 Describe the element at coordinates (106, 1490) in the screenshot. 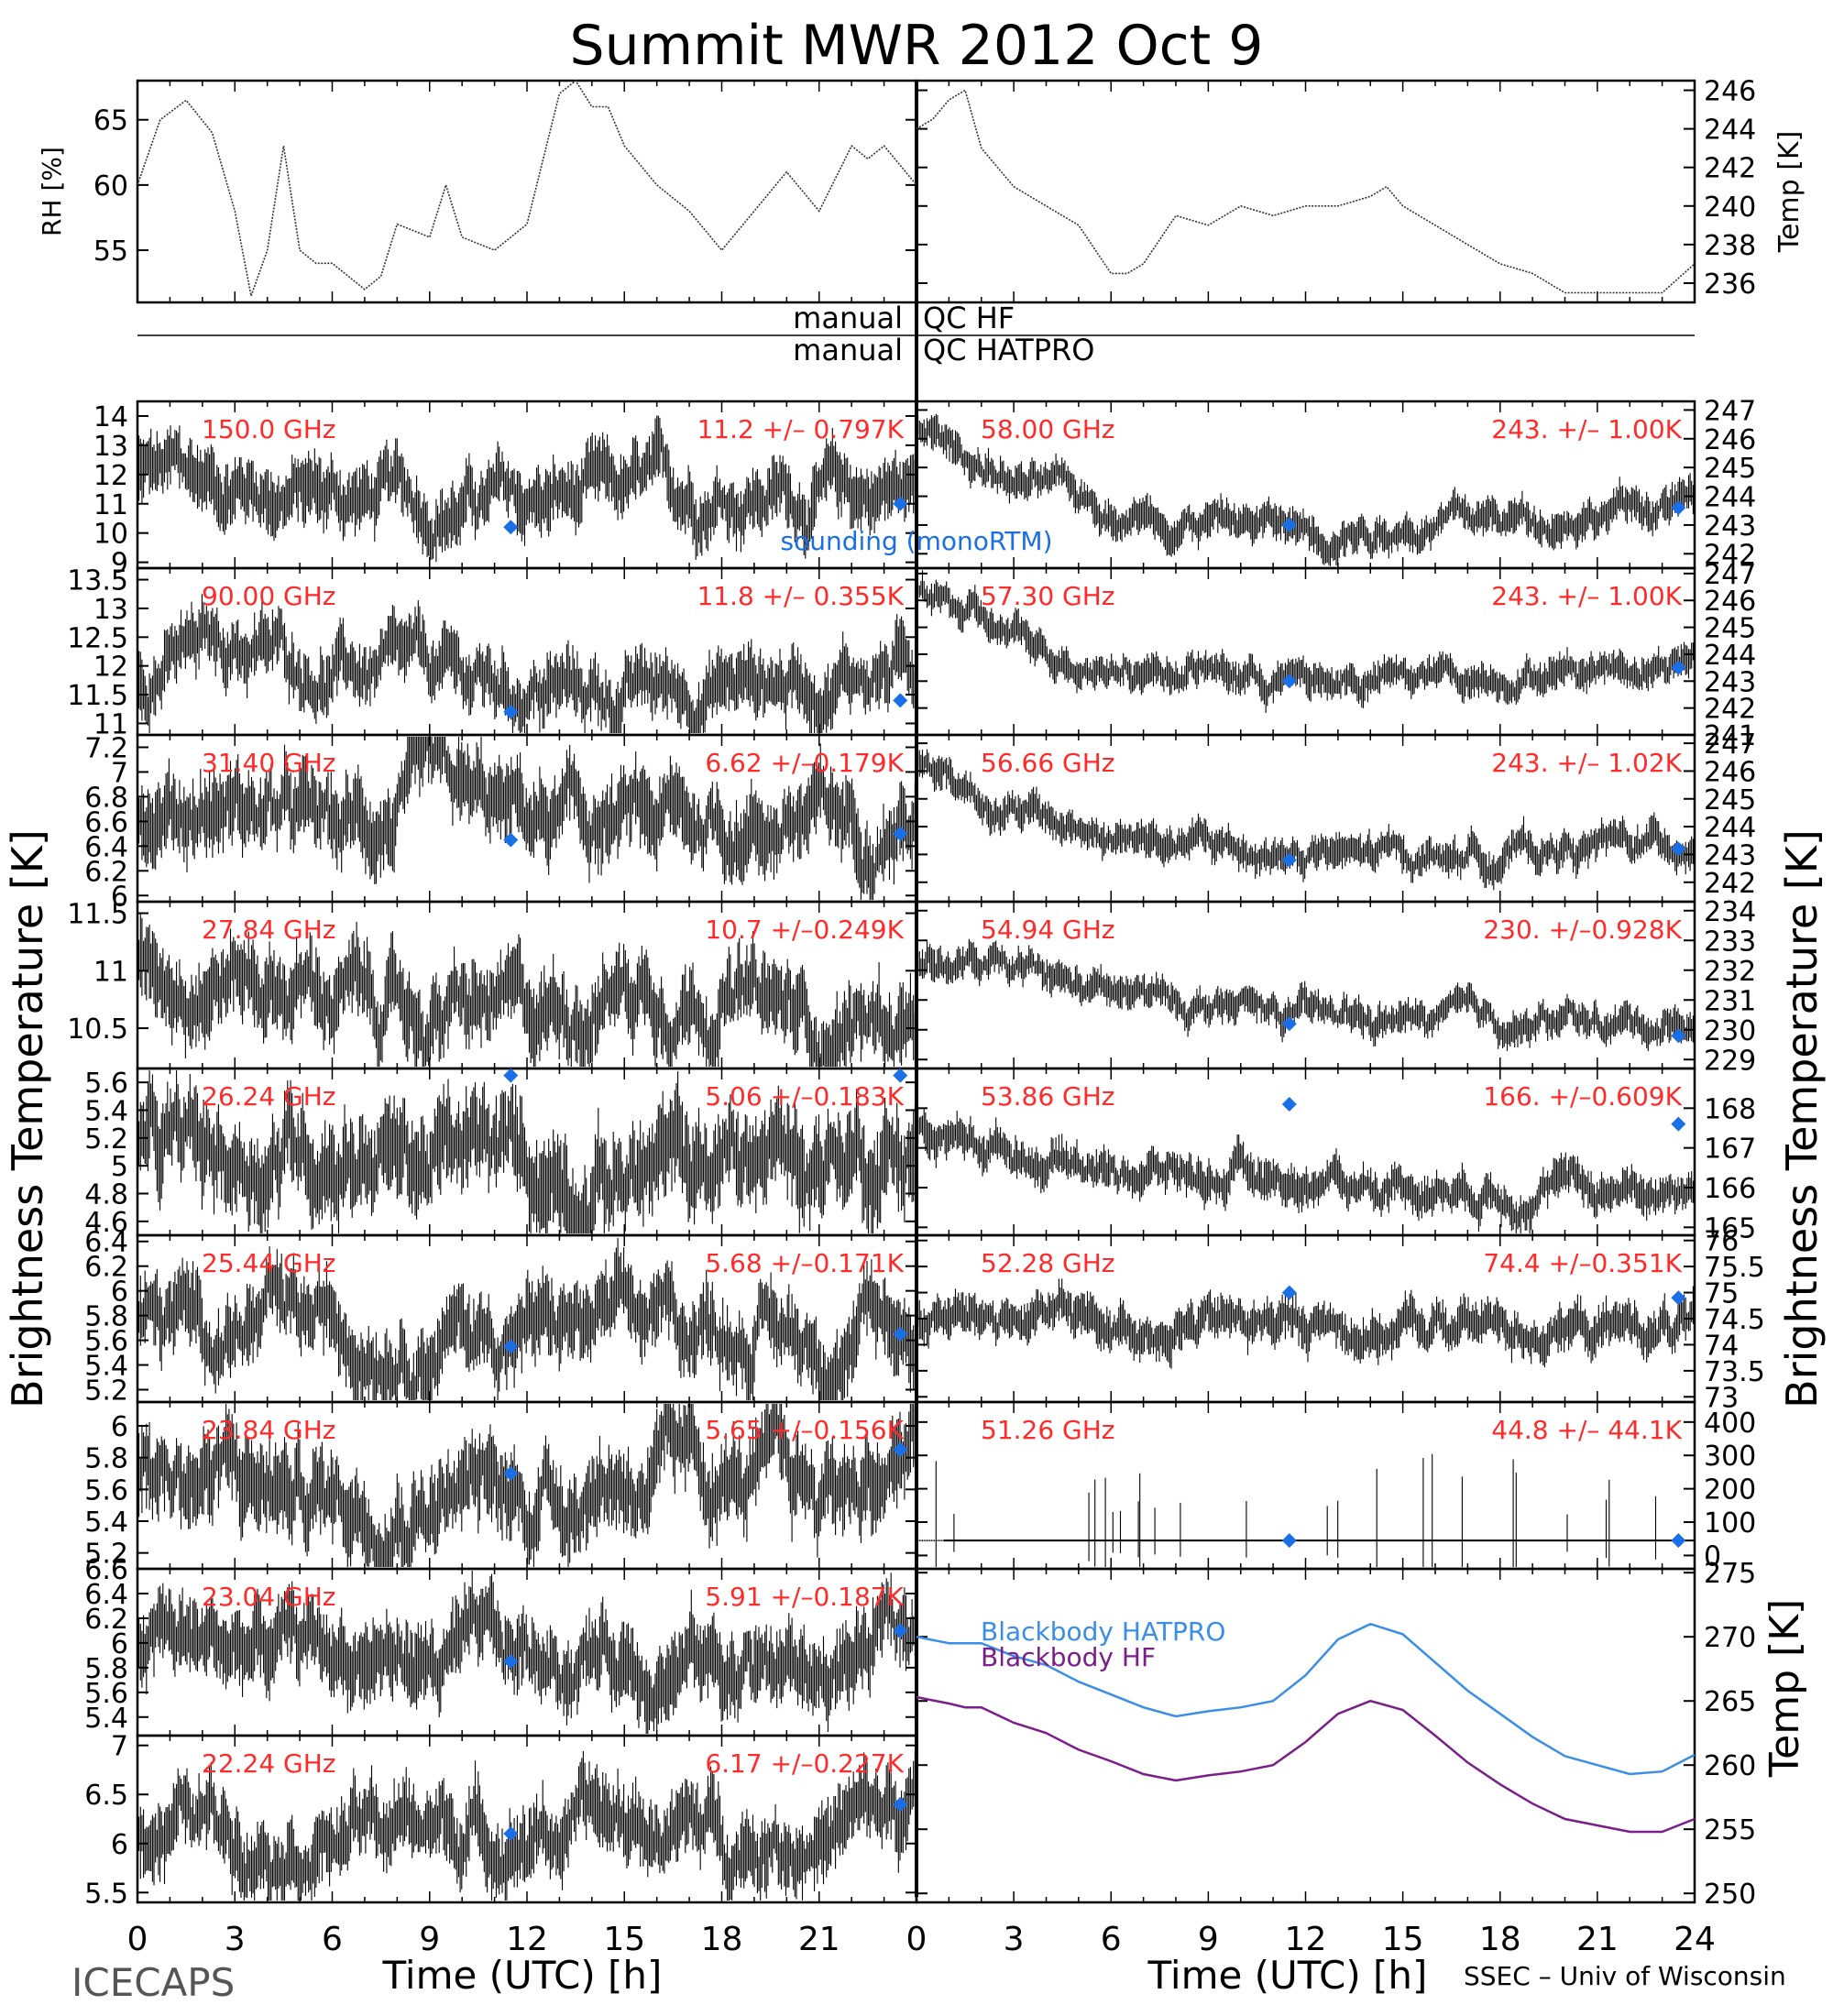

I see `channel-2384-ytick-label: 5.6` at that location.